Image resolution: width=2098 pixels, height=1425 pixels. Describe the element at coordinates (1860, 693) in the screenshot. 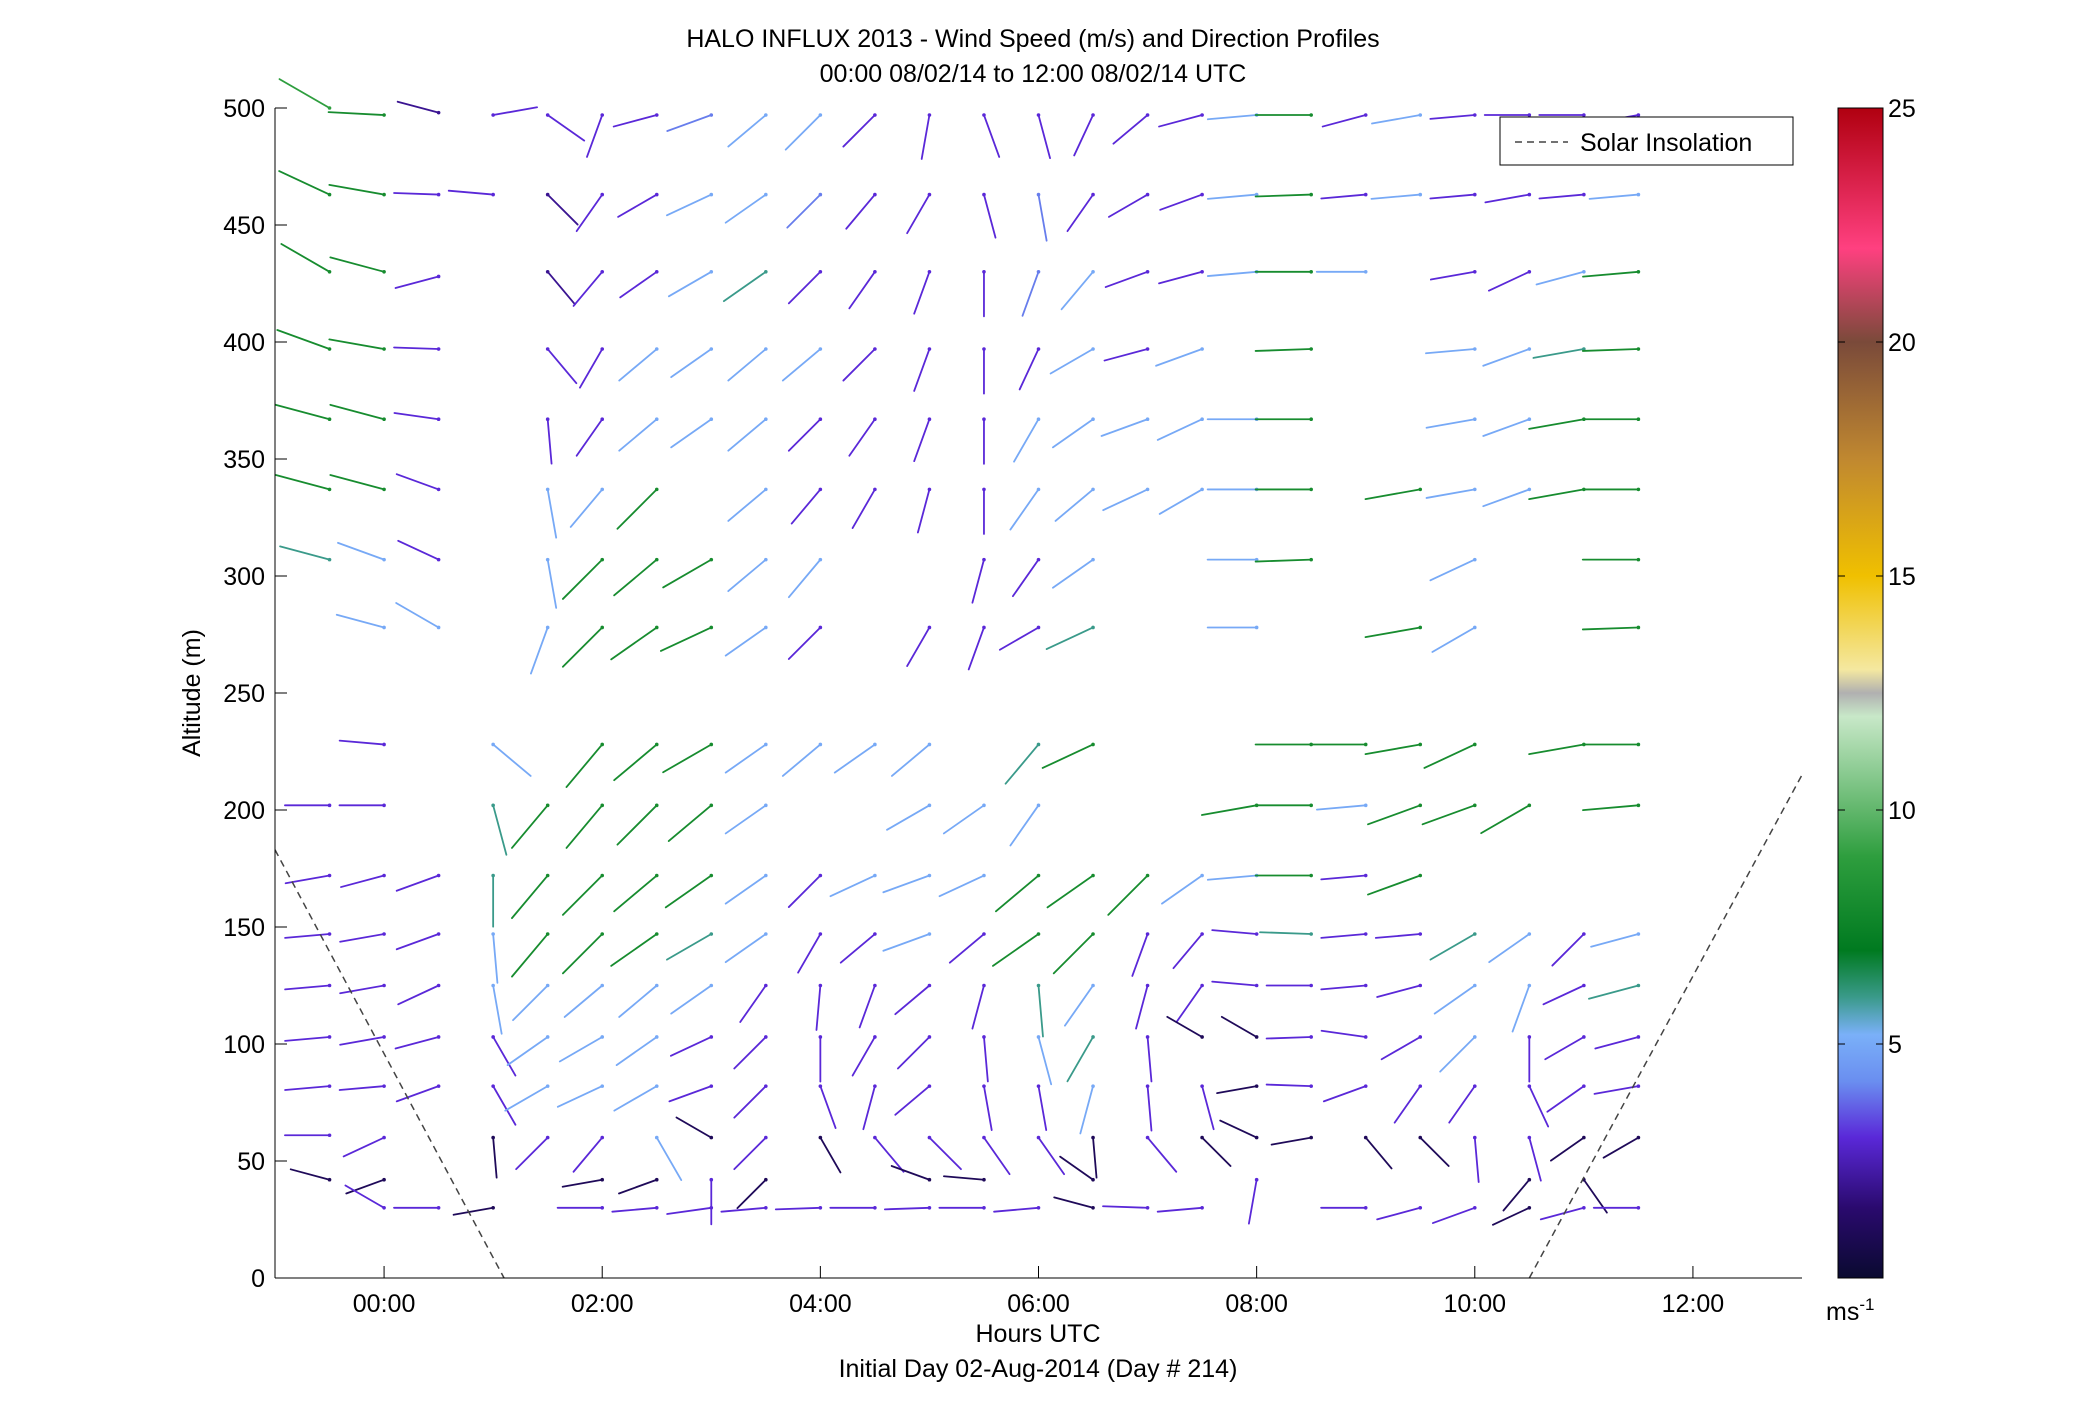

I see `colorbar-gradient` at that location.